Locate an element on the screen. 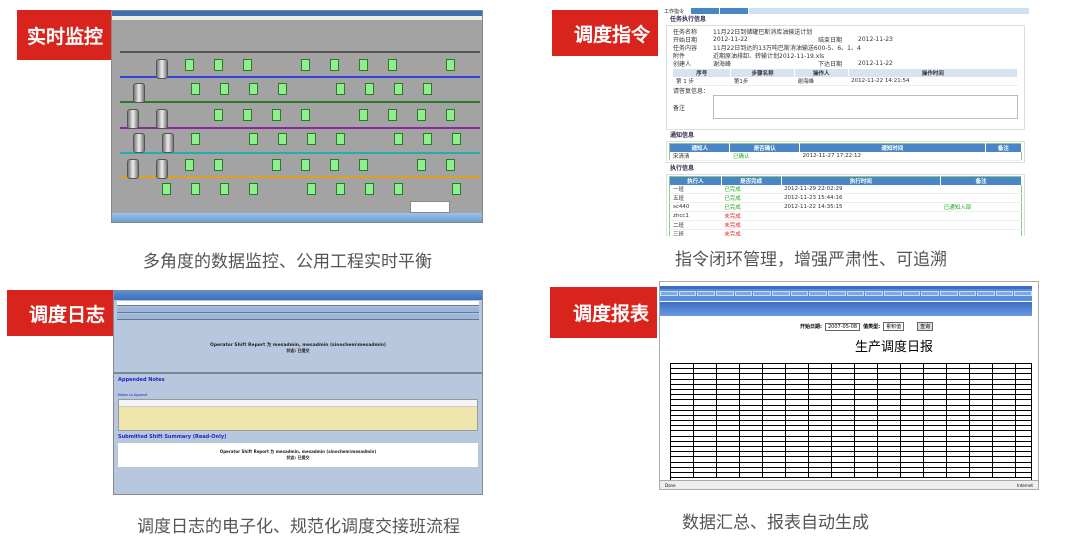 This screenshot has height=539, width=1079. action-toolbar is located at coordinates (298, 317).